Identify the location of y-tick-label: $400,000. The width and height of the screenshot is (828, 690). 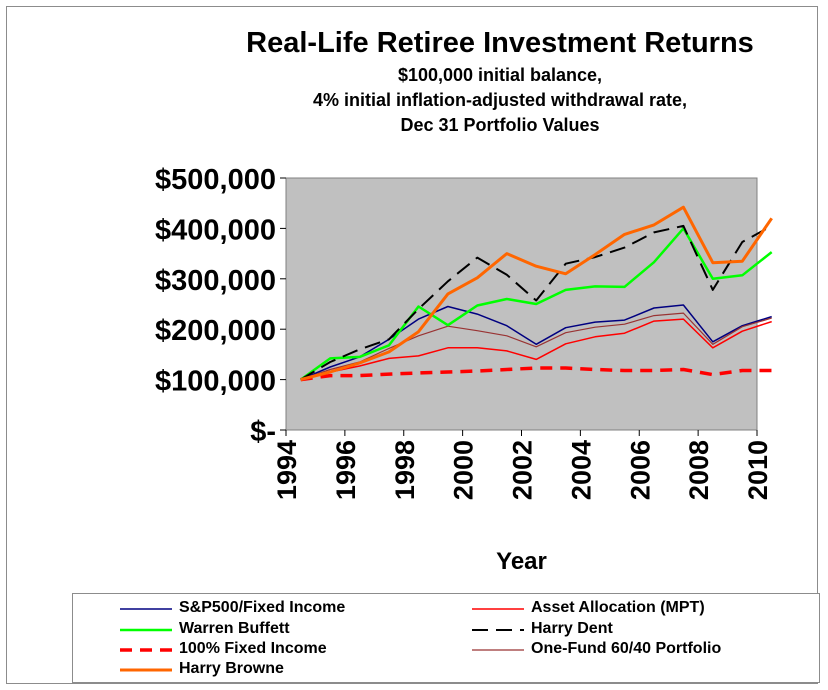
(215, 230).